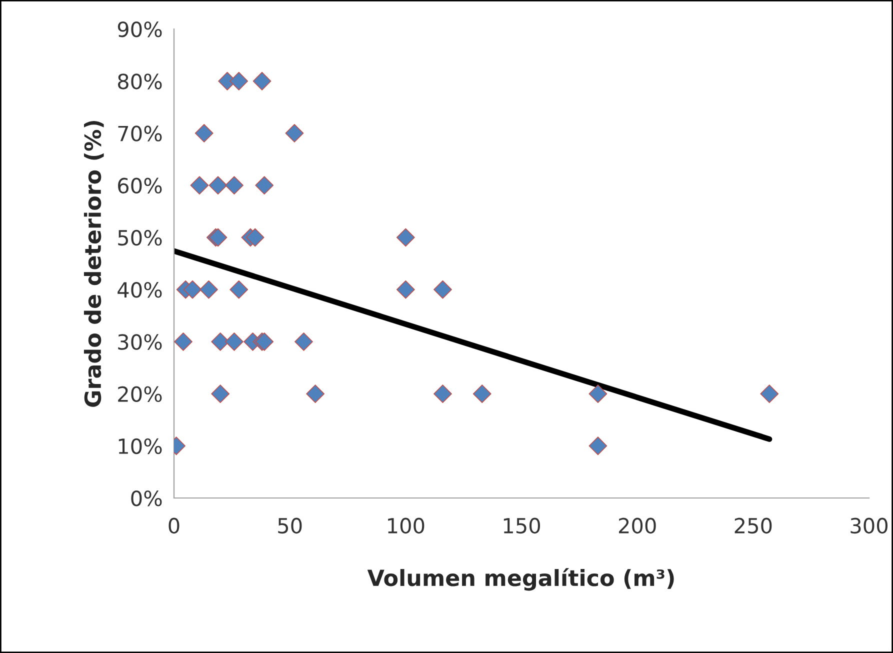 The width and height of the screenshot is (893, 653). What do you see at coordinates (522, 526) in the screenshot?
I see `x-tick-label: 150` at bounding box center [522, 526].